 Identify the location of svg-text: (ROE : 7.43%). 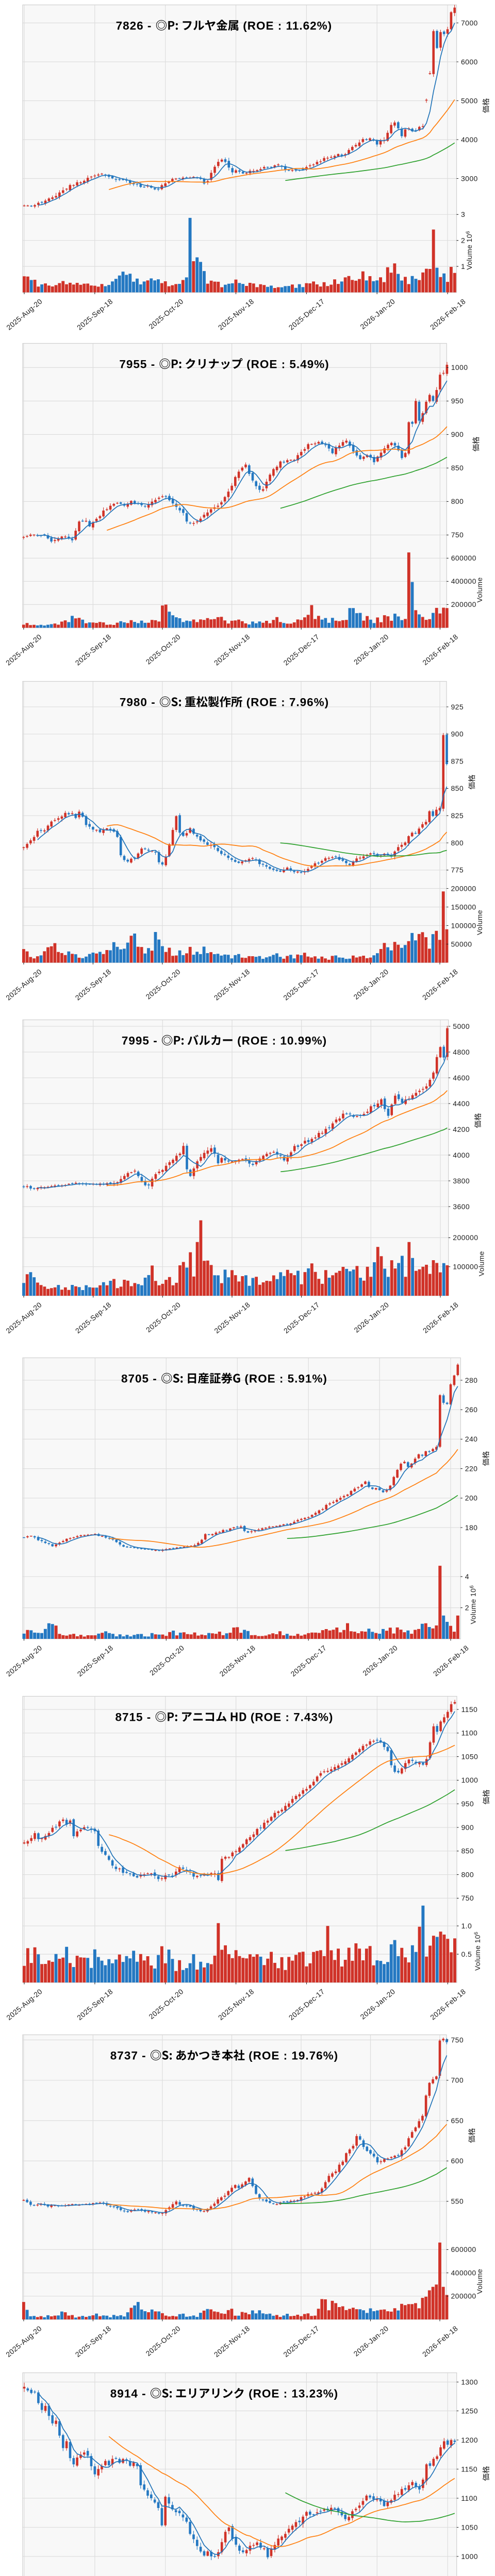
(292, 1717).